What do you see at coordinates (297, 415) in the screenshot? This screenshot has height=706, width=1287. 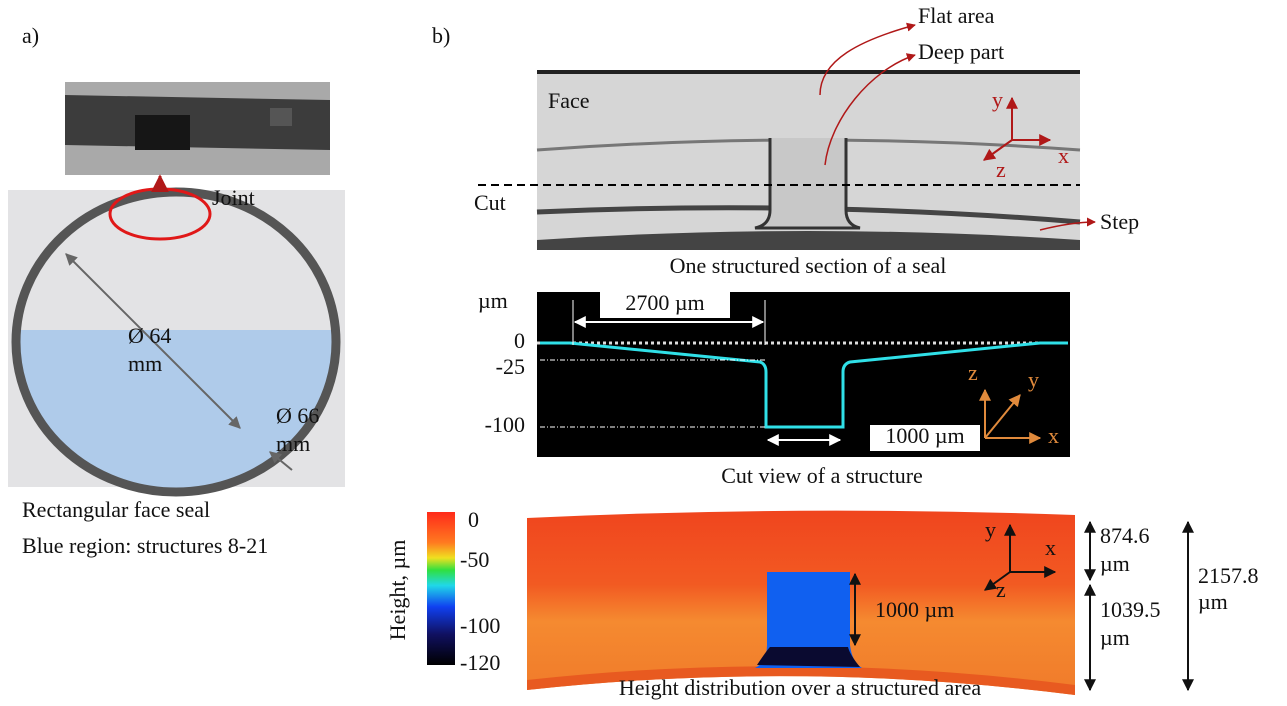 I see `outer-diameter: Ø 66` at bounding box center [297, 415].